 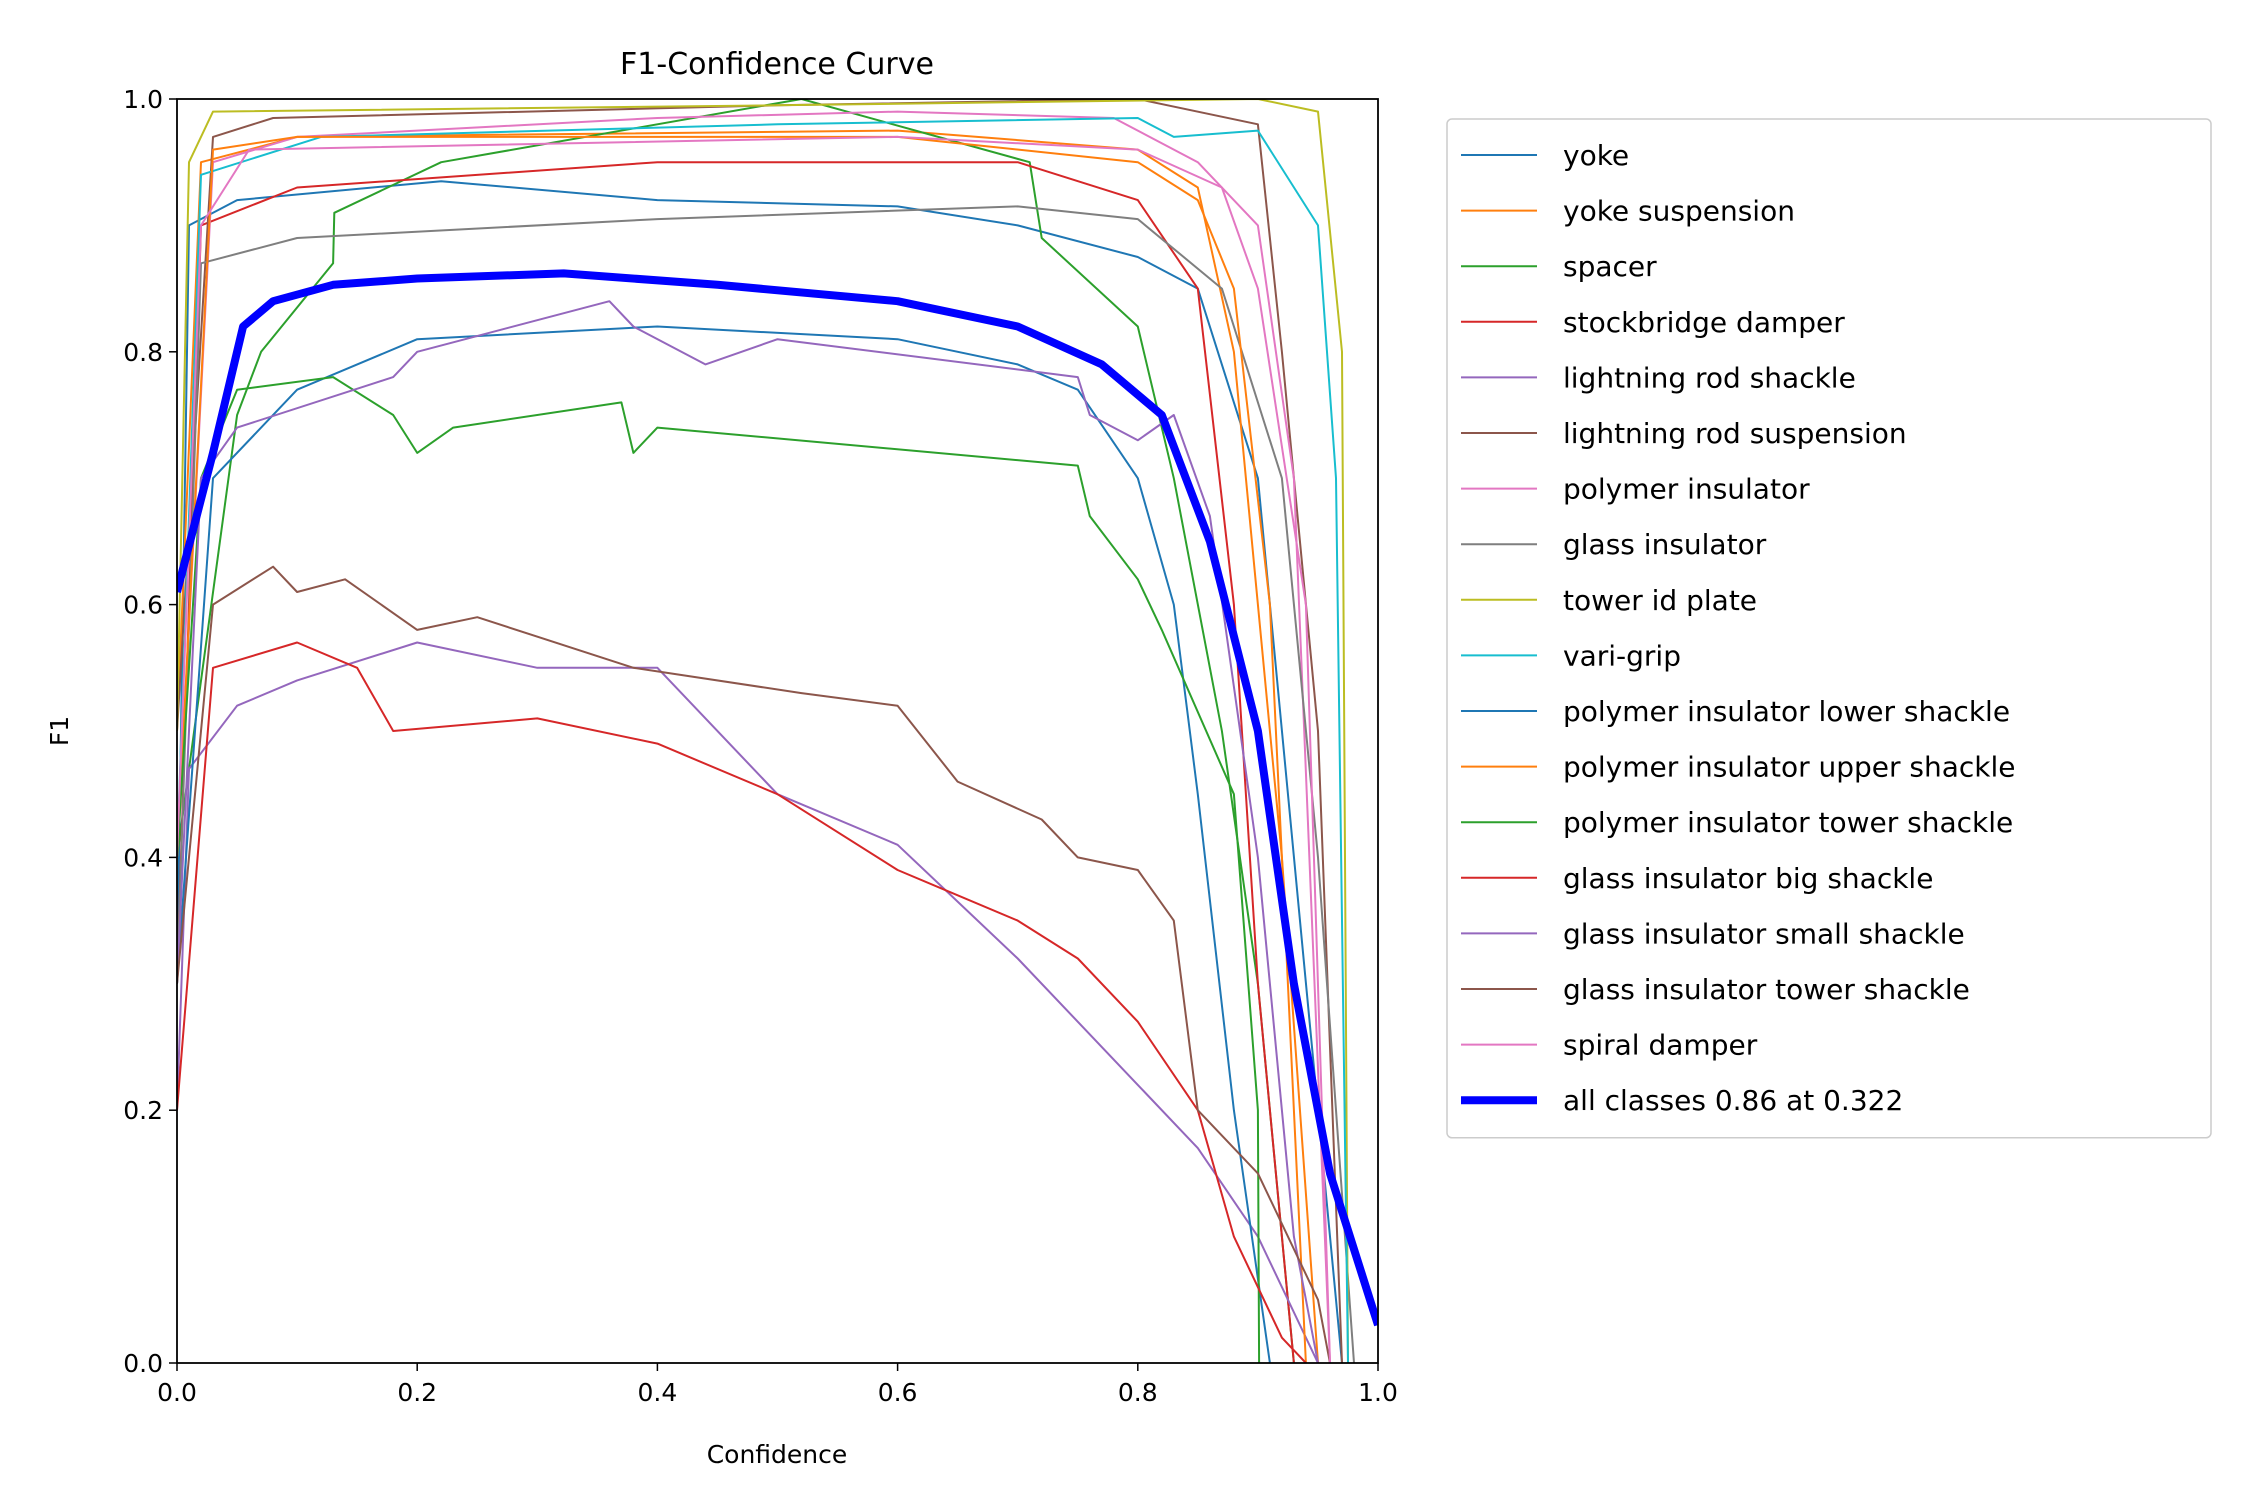 What do you see at coordinates (1596, 155) in the screenshot?
I see `legend-label: yoke` at bounding box center [1596, 155].